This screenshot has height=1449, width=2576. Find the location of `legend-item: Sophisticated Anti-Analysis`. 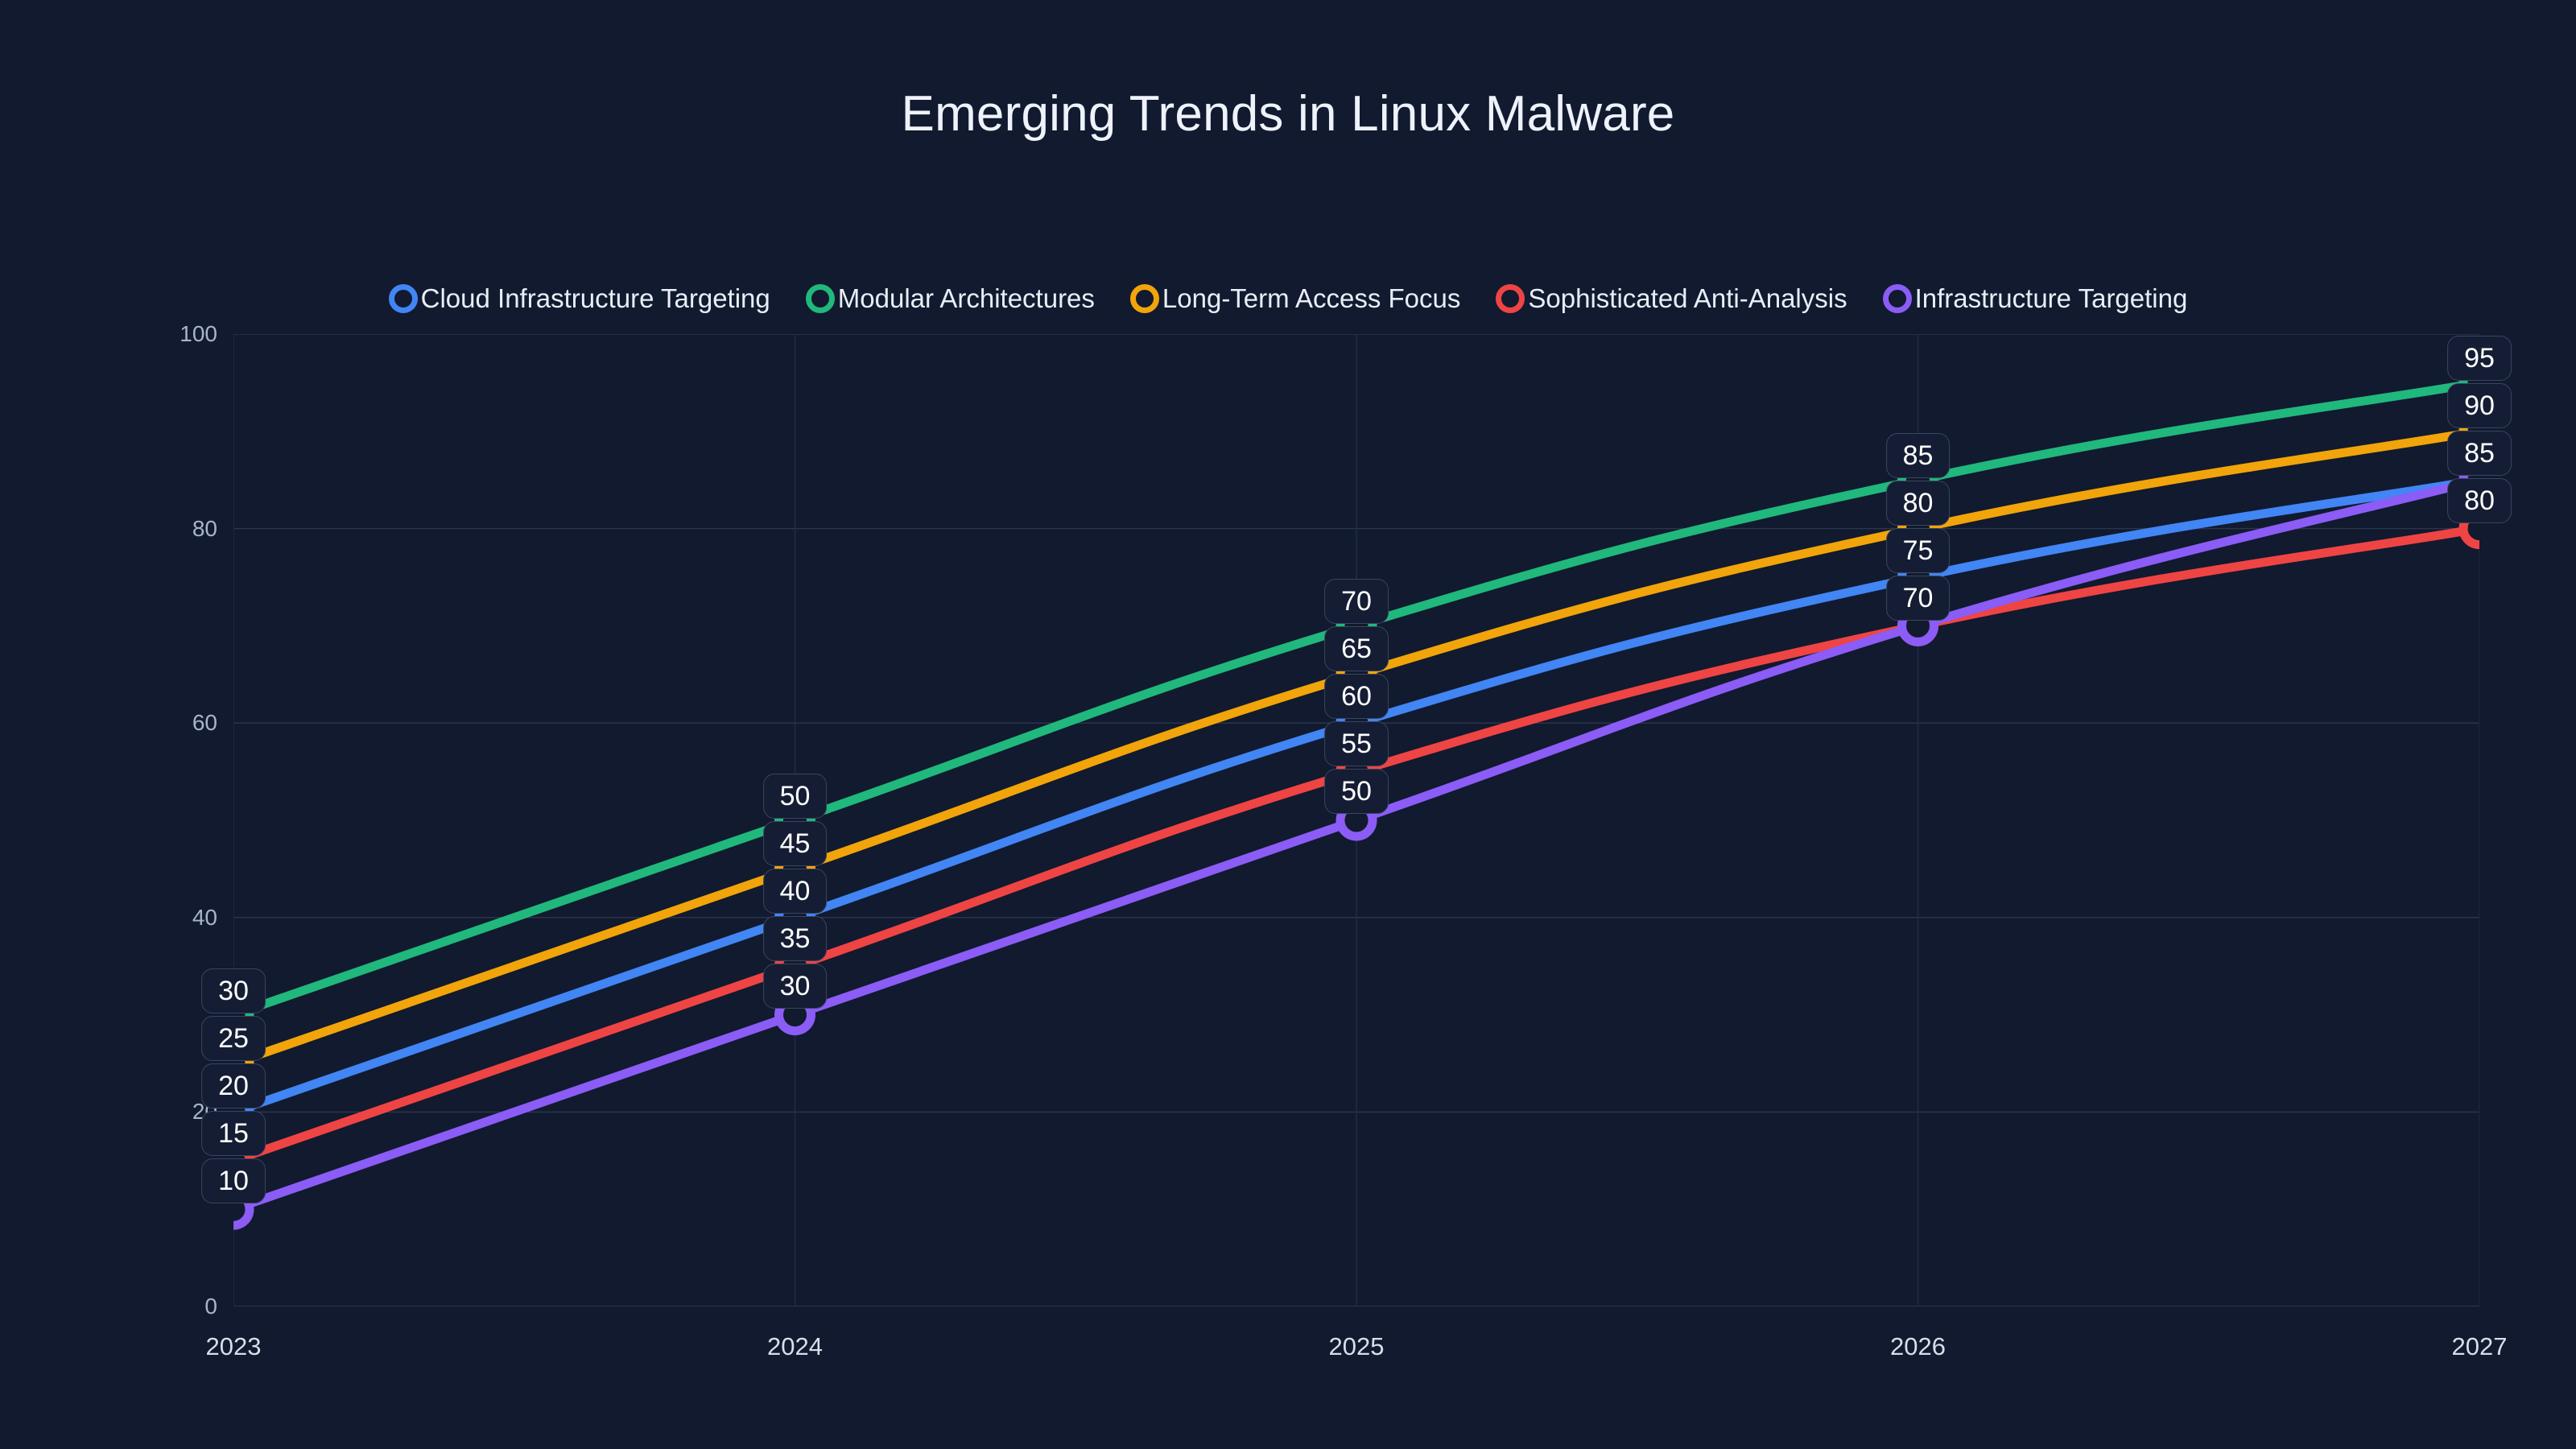

legend-item: Sophisticated Anti-Analysis is located at coordinates (1671, 298).